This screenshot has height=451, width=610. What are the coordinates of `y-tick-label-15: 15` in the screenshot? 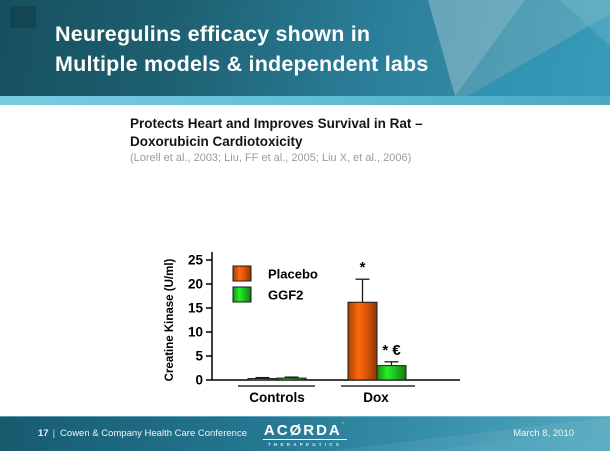 It's located at (196, 308).